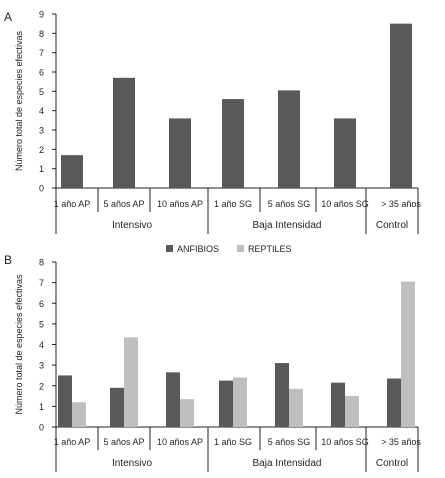 Image resolution: width=445 pixels, height=478 pixels. What do you see at coordinates (8, 17) in the screenshot?
I see `panel-label-a: A` at bounding box center [8, 17].